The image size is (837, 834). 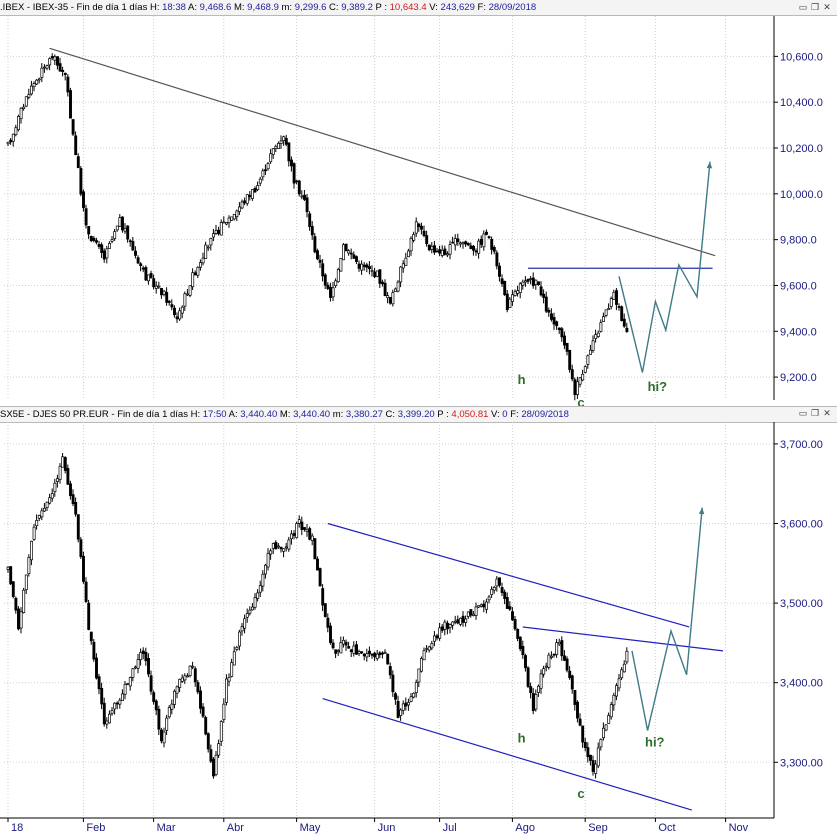 What do you see at coordinates (387, 828) in the screenshot?
I see `x-tick-label: Jun` at bounding box center [387, 828].